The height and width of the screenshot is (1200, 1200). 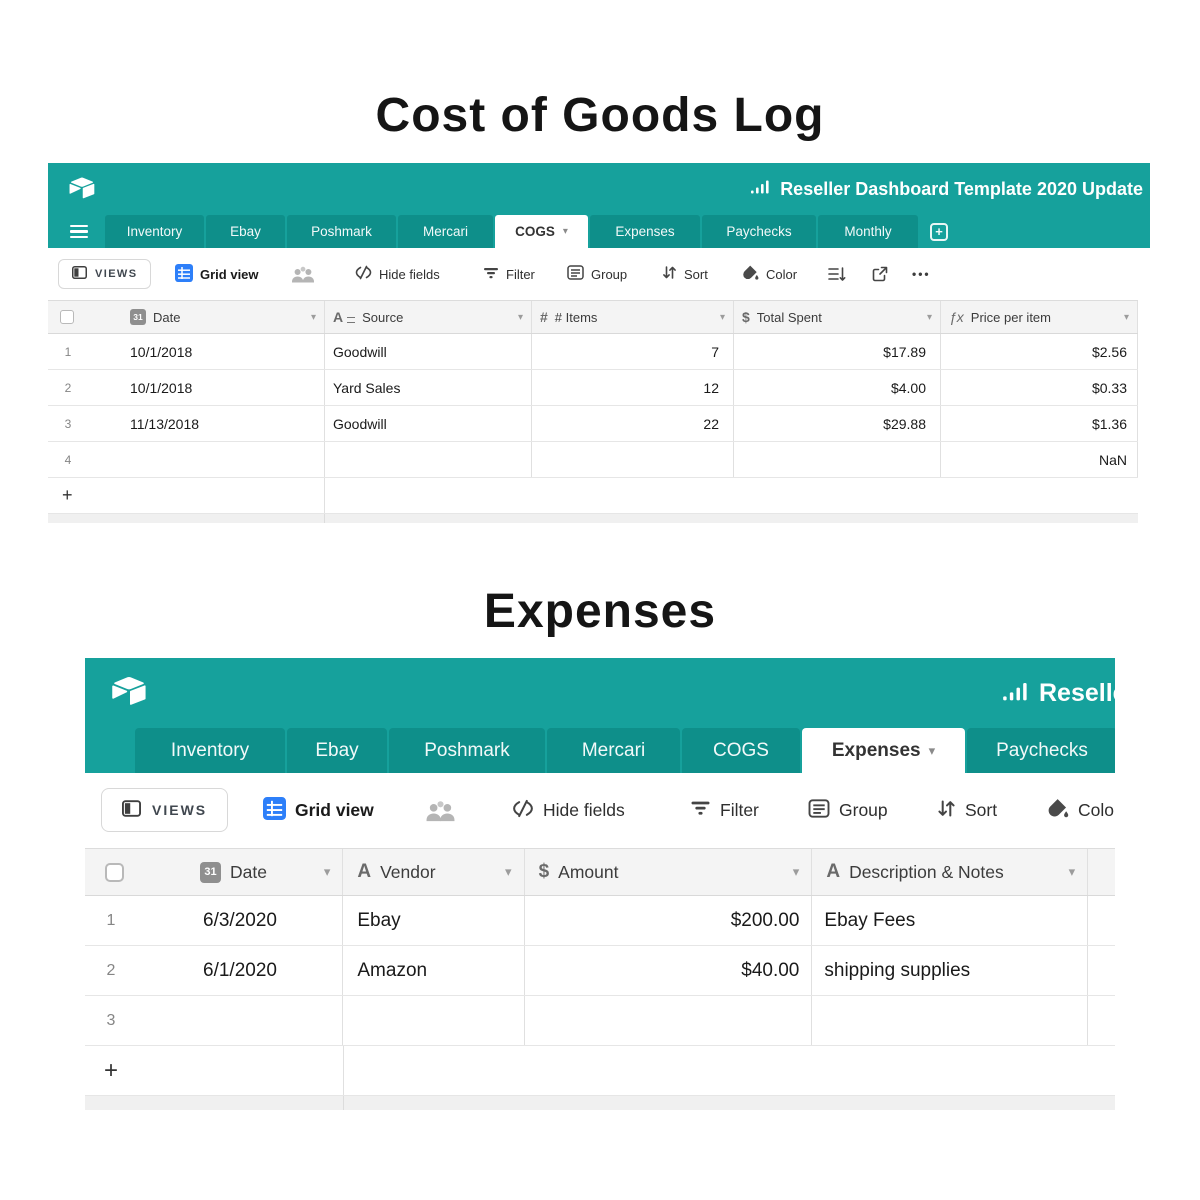 What do you see at coordinates (883, 750) in the screenshot?
I see `tab-expenses-active: Expenses ▾` at bounding box center [883, 750].